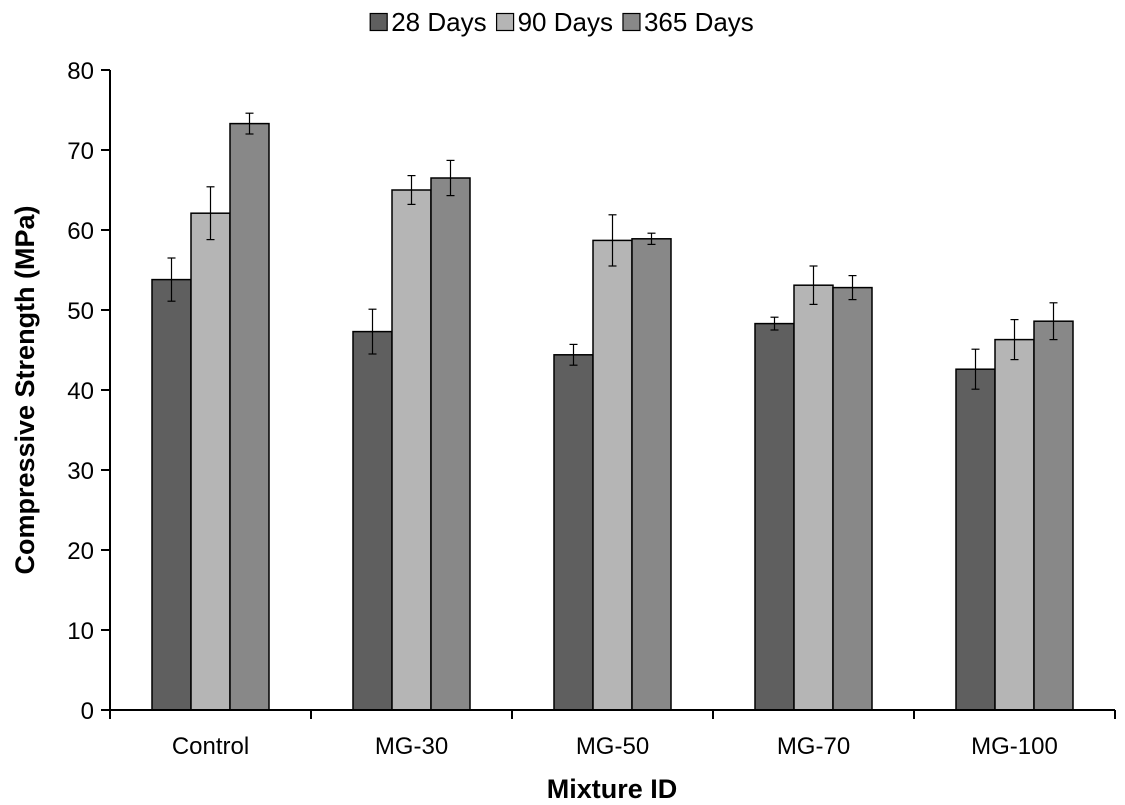  I want to click on x-tick-label: MG-50, so click(612, 746).